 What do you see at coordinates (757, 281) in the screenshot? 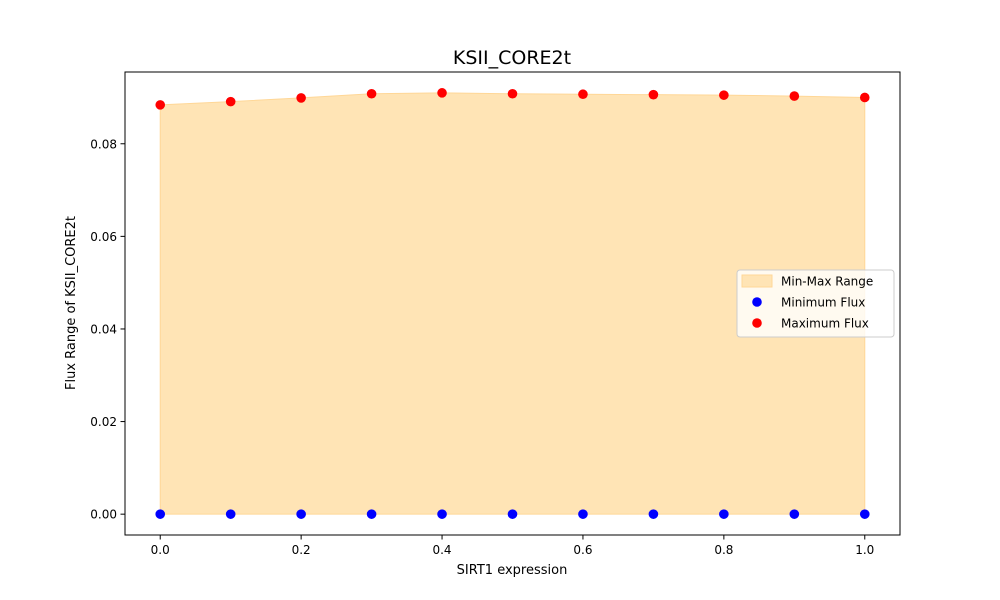
I see `legend-swatch-range` at bounding box center [757, 281].